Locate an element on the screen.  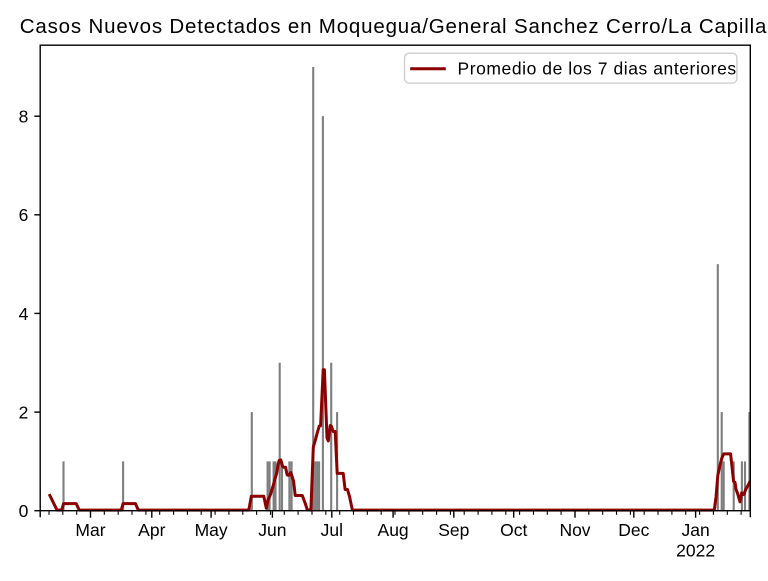
svg-text: Oct is located at coordinates (513, 530).